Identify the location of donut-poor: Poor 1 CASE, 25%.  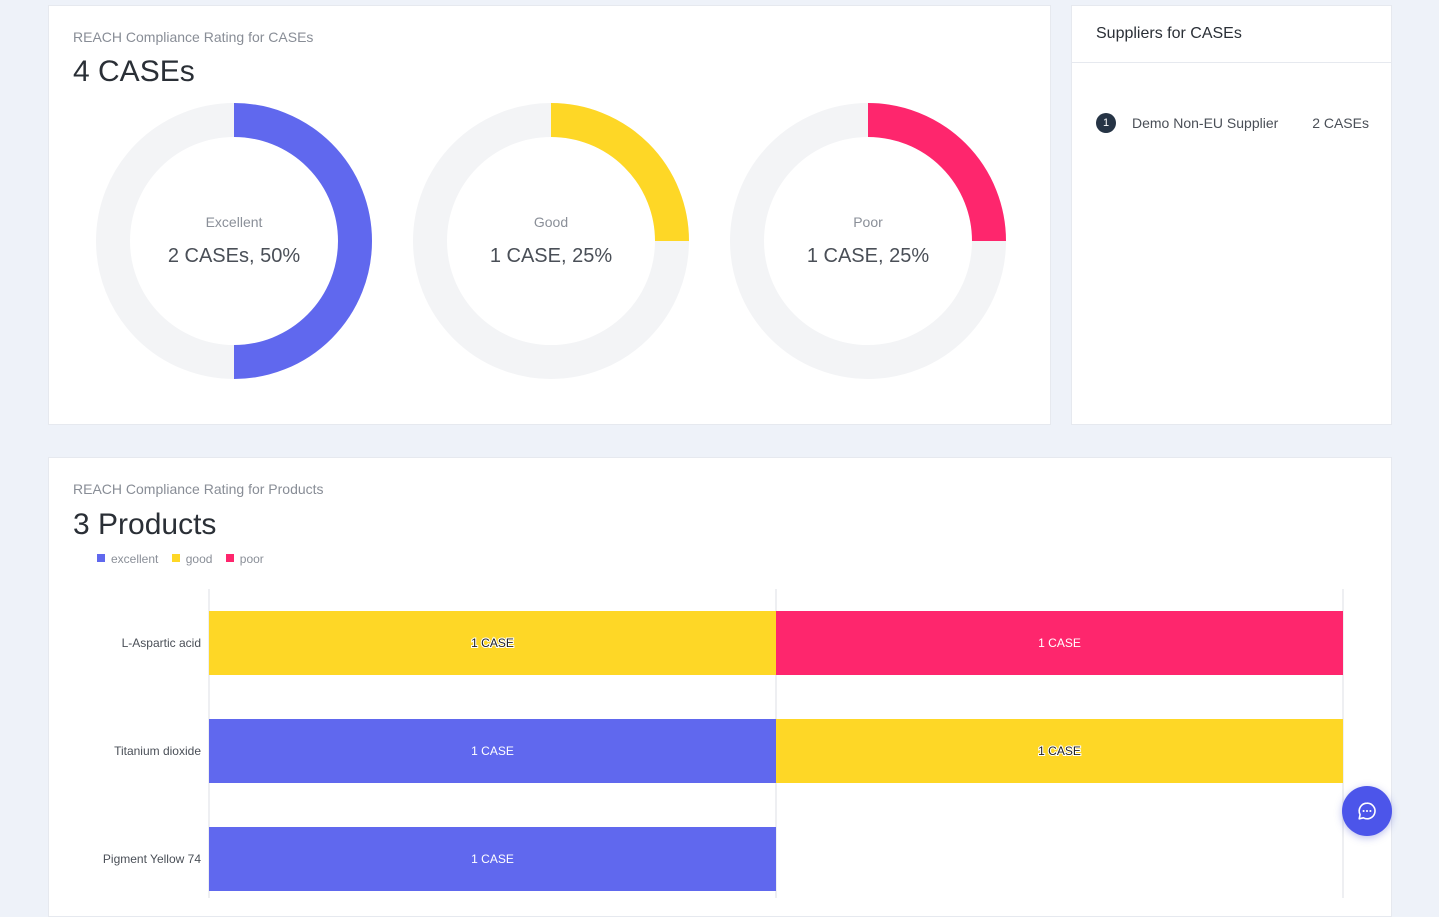
(868, 241).